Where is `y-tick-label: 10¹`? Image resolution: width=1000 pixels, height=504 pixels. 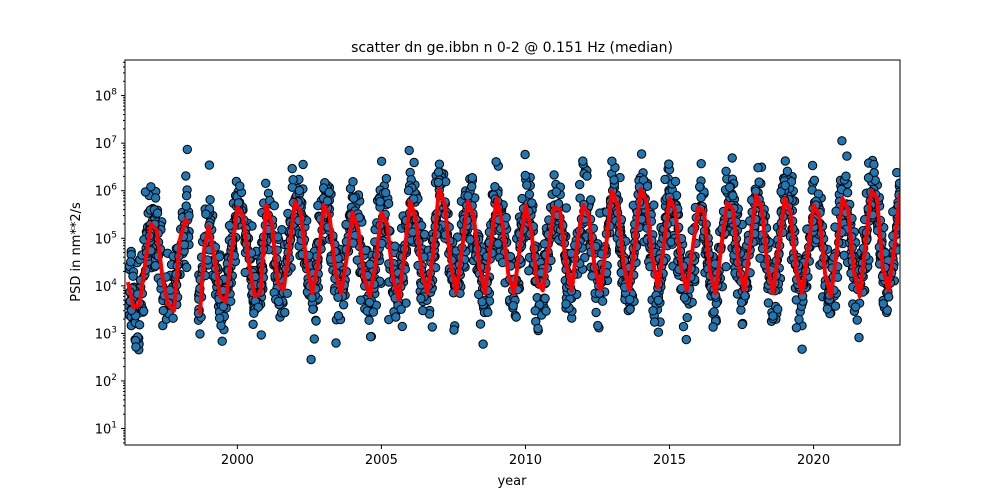 y-tick-label: 10¹ is located at coordinates (106, 429).